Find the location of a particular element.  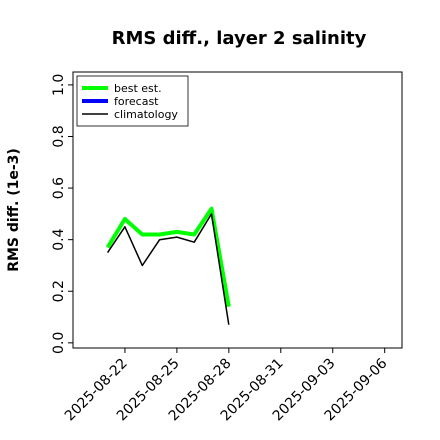

chart-title: RMS diff., layer 2 salinity is located at coordinates (239, 38).